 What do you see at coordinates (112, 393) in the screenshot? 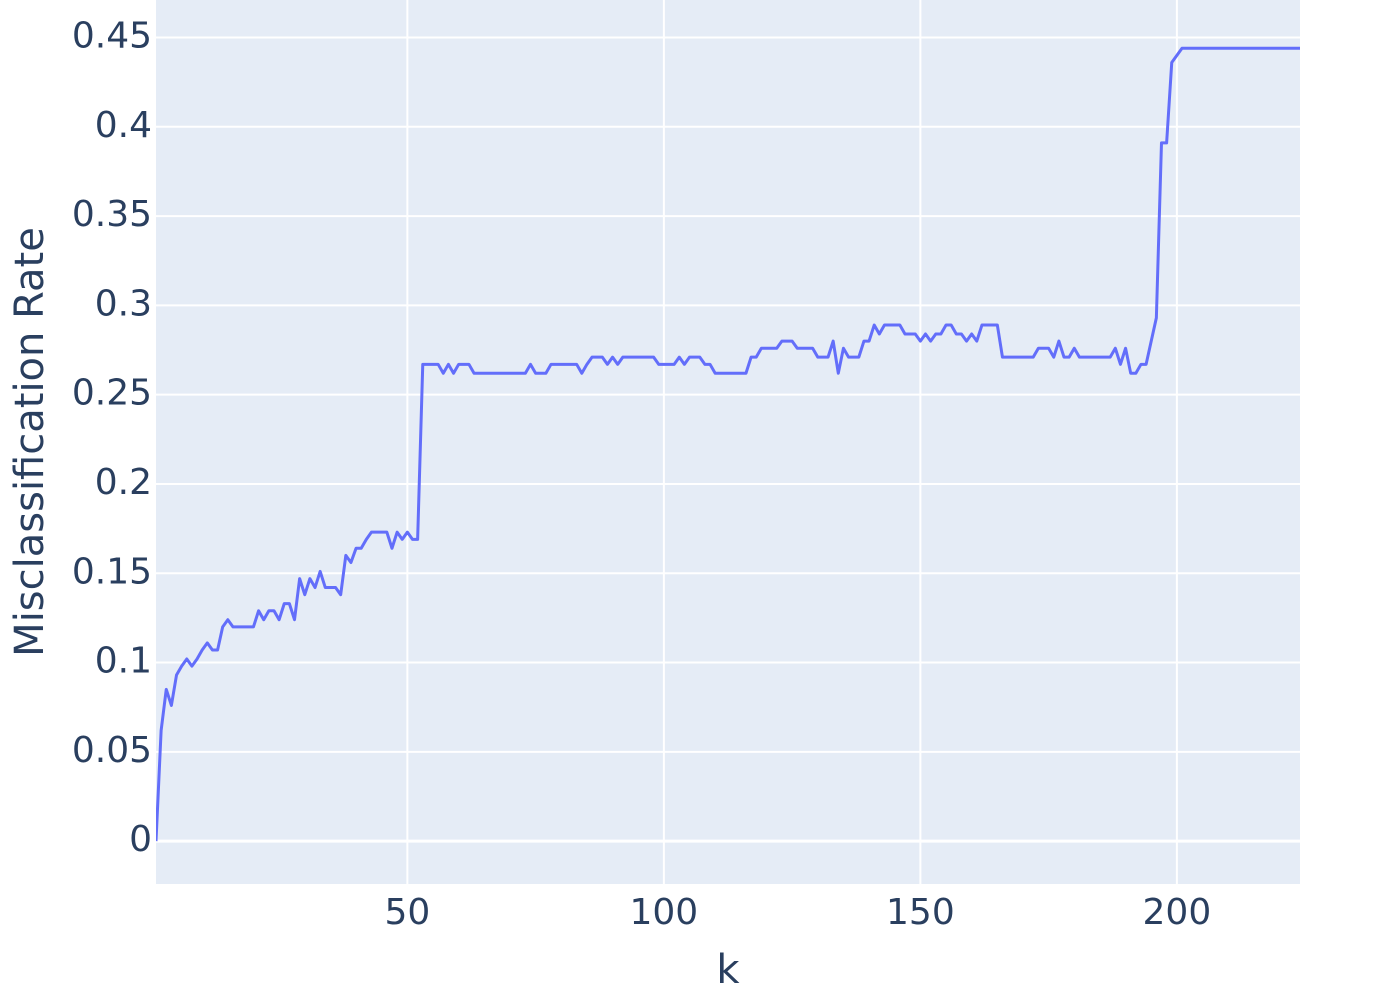
I see `y-tick-label: 0.25` at bounding box center [112, 393].